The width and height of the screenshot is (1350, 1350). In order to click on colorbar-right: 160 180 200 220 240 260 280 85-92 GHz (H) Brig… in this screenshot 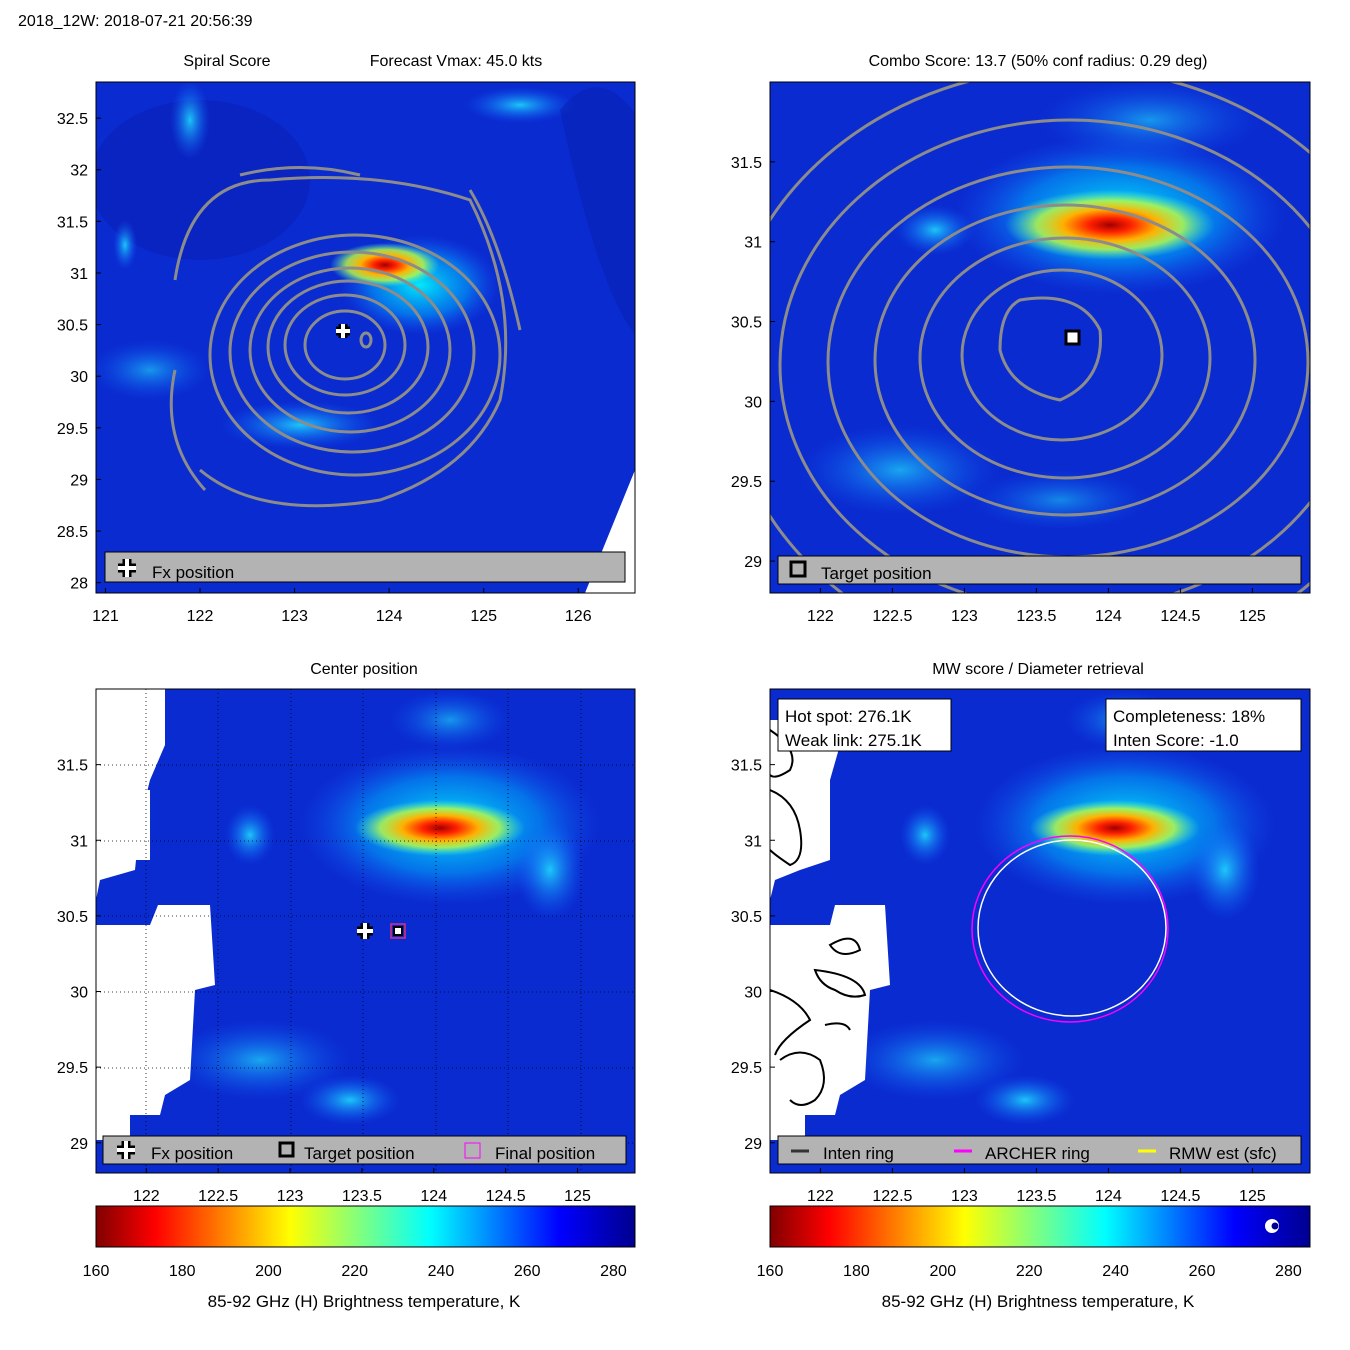, I will do `click(1034, 1258)`.